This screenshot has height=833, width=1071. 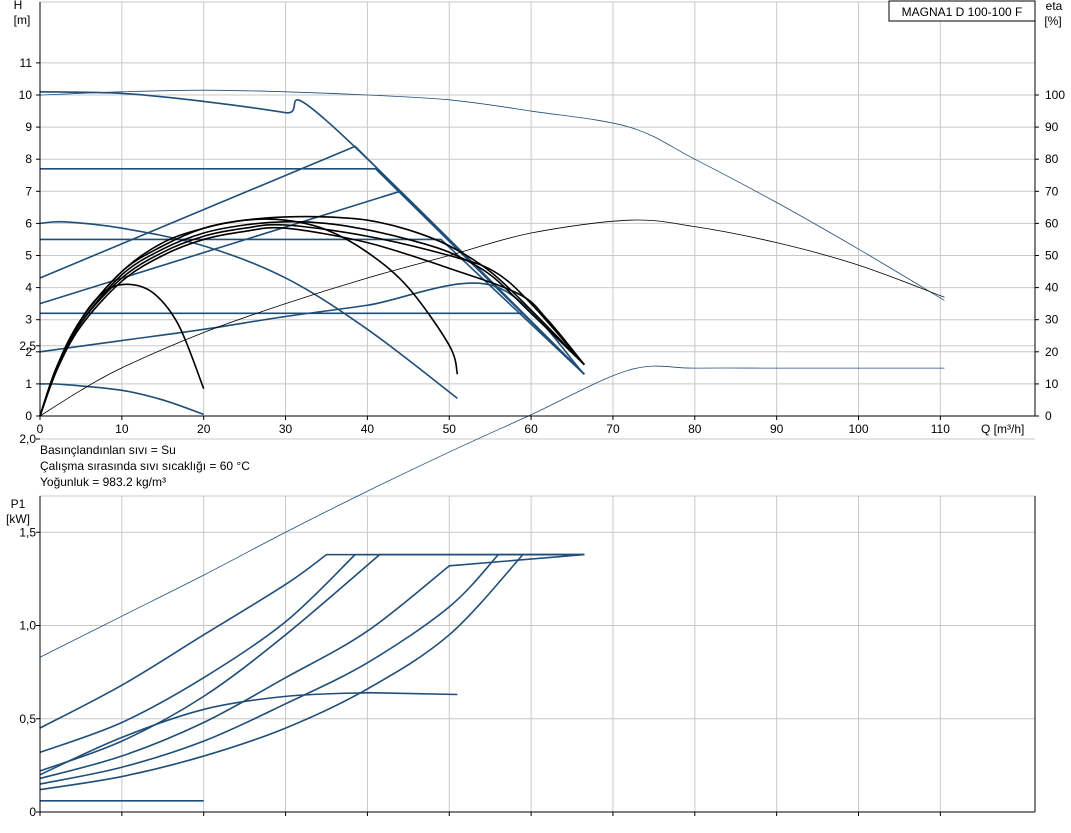 I want to click on power-axis-label: P1, so click(x=18, y=504).